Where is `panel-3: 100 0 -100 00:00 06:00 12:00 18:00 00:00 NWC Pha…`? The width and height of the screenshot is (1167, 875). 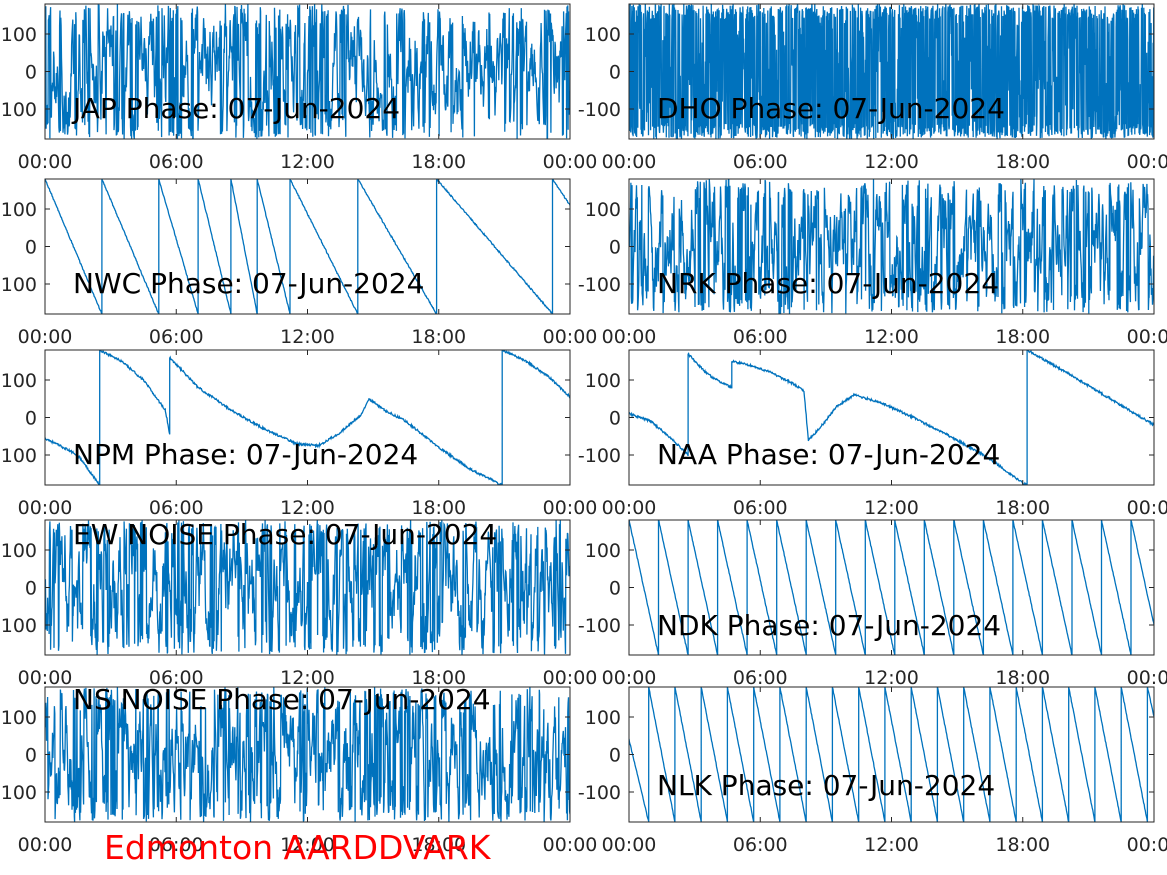
panel-3: 100 0 -100 00:00 06:00 12:00 18:00 00:00 NWC Pha… is located at coordinates (298, 263).